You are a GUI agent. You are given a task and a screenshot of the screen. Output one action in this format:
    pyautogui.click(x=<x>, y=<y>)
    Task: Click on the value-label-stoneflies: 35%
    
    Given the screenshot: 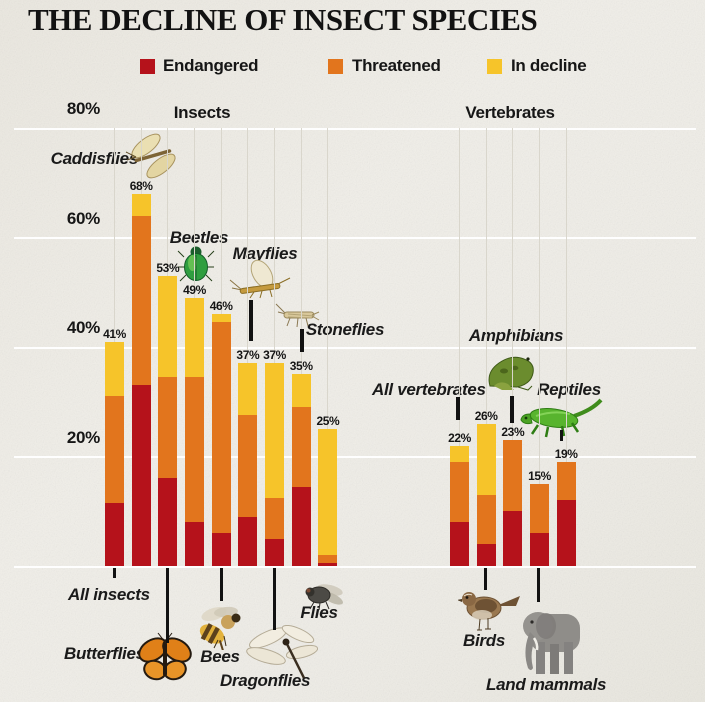 What is the action you would take?
    pyautogui.click(x=301, y=366)
    